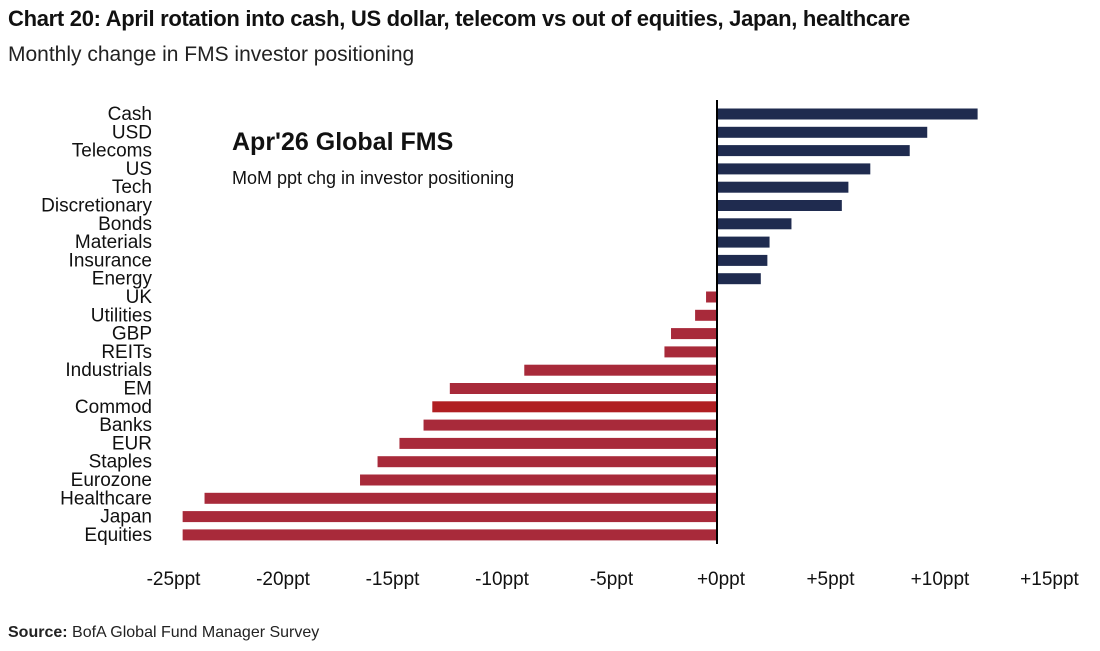 The height and width of the screenshot is (651, 1100). What do you see at coordinates (538, 480) in the screenshot?
I see `bar-eurozone` at bounding box center [538, 480].